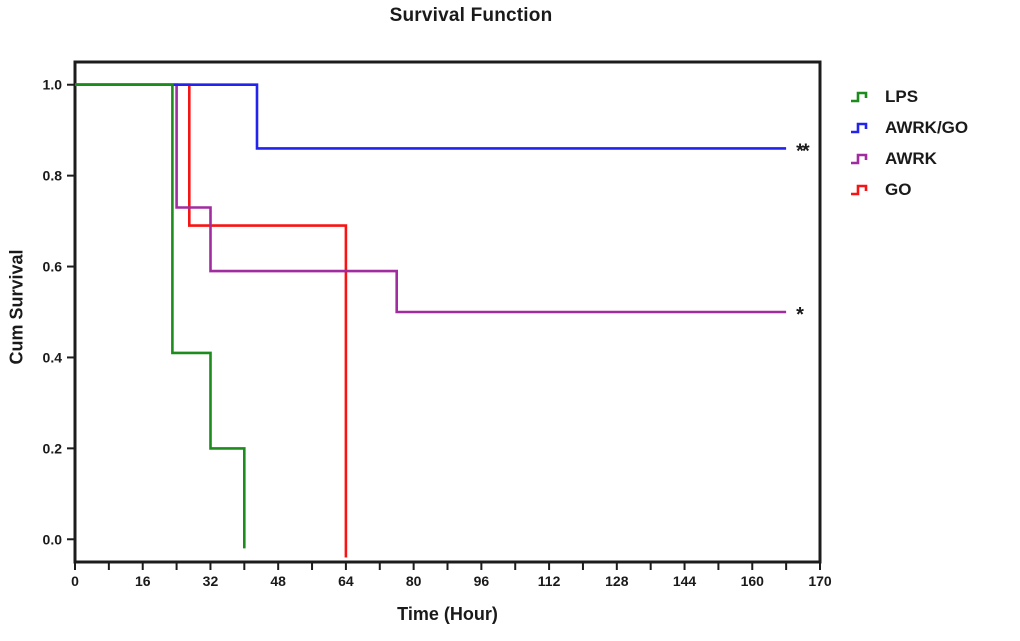 Image resolution: width=1020 pixels, height=641 pixels. I want to click on x-tick-label: 80, so click(414, 581).